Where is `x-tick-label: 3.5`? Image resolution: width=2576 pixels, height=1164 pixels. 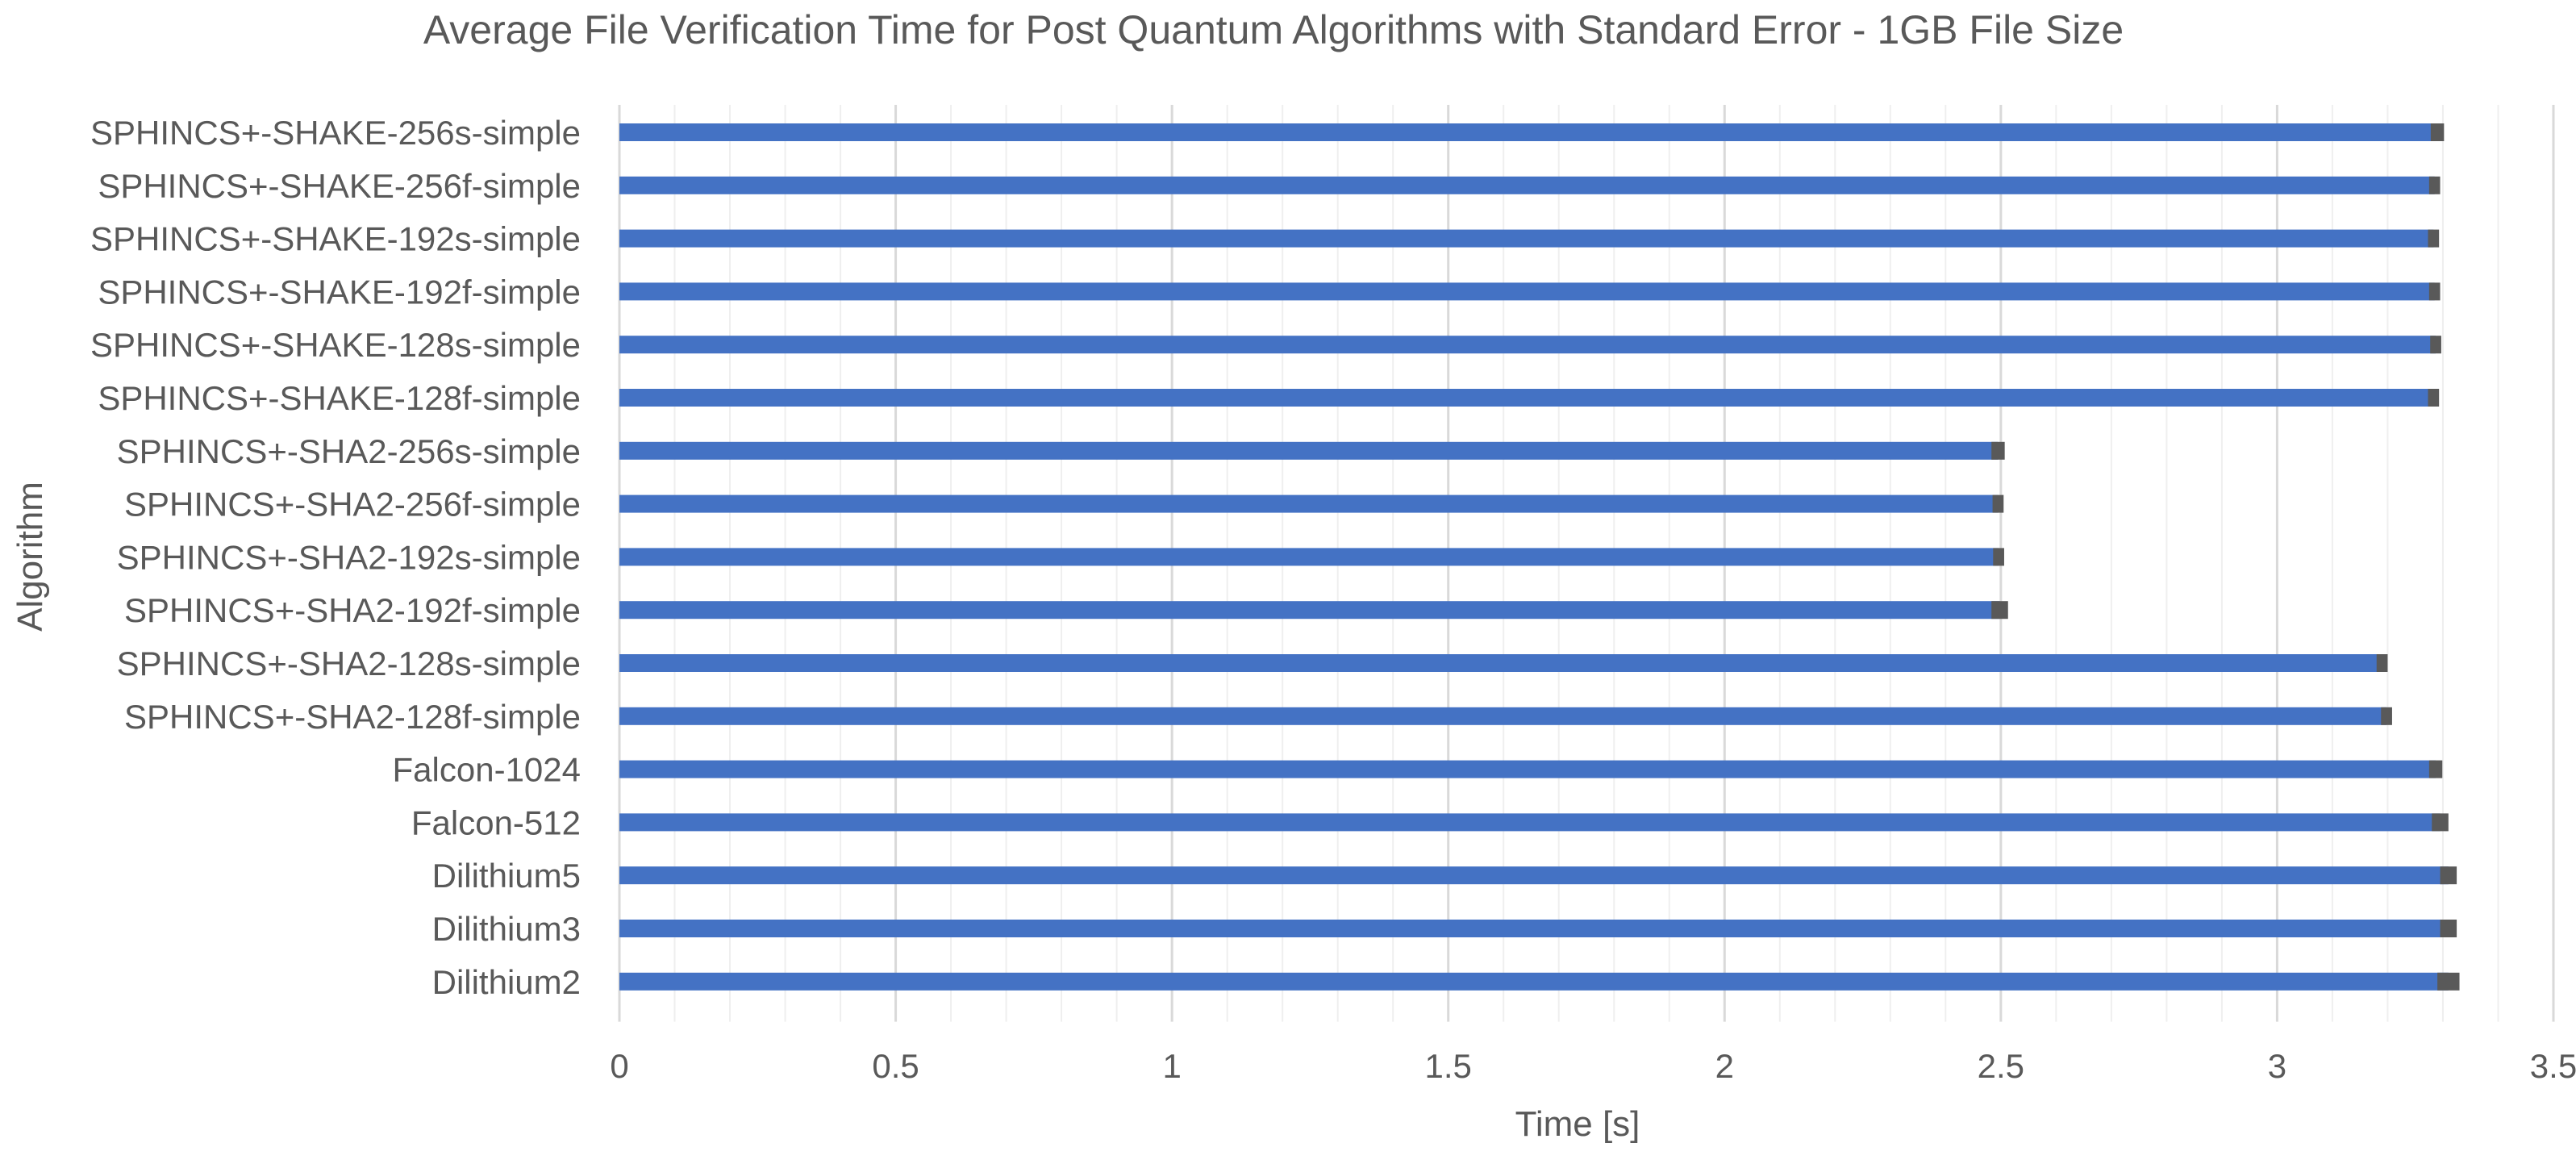
x-tick-label: 3.5 is located at coordinates (2553, 1066).